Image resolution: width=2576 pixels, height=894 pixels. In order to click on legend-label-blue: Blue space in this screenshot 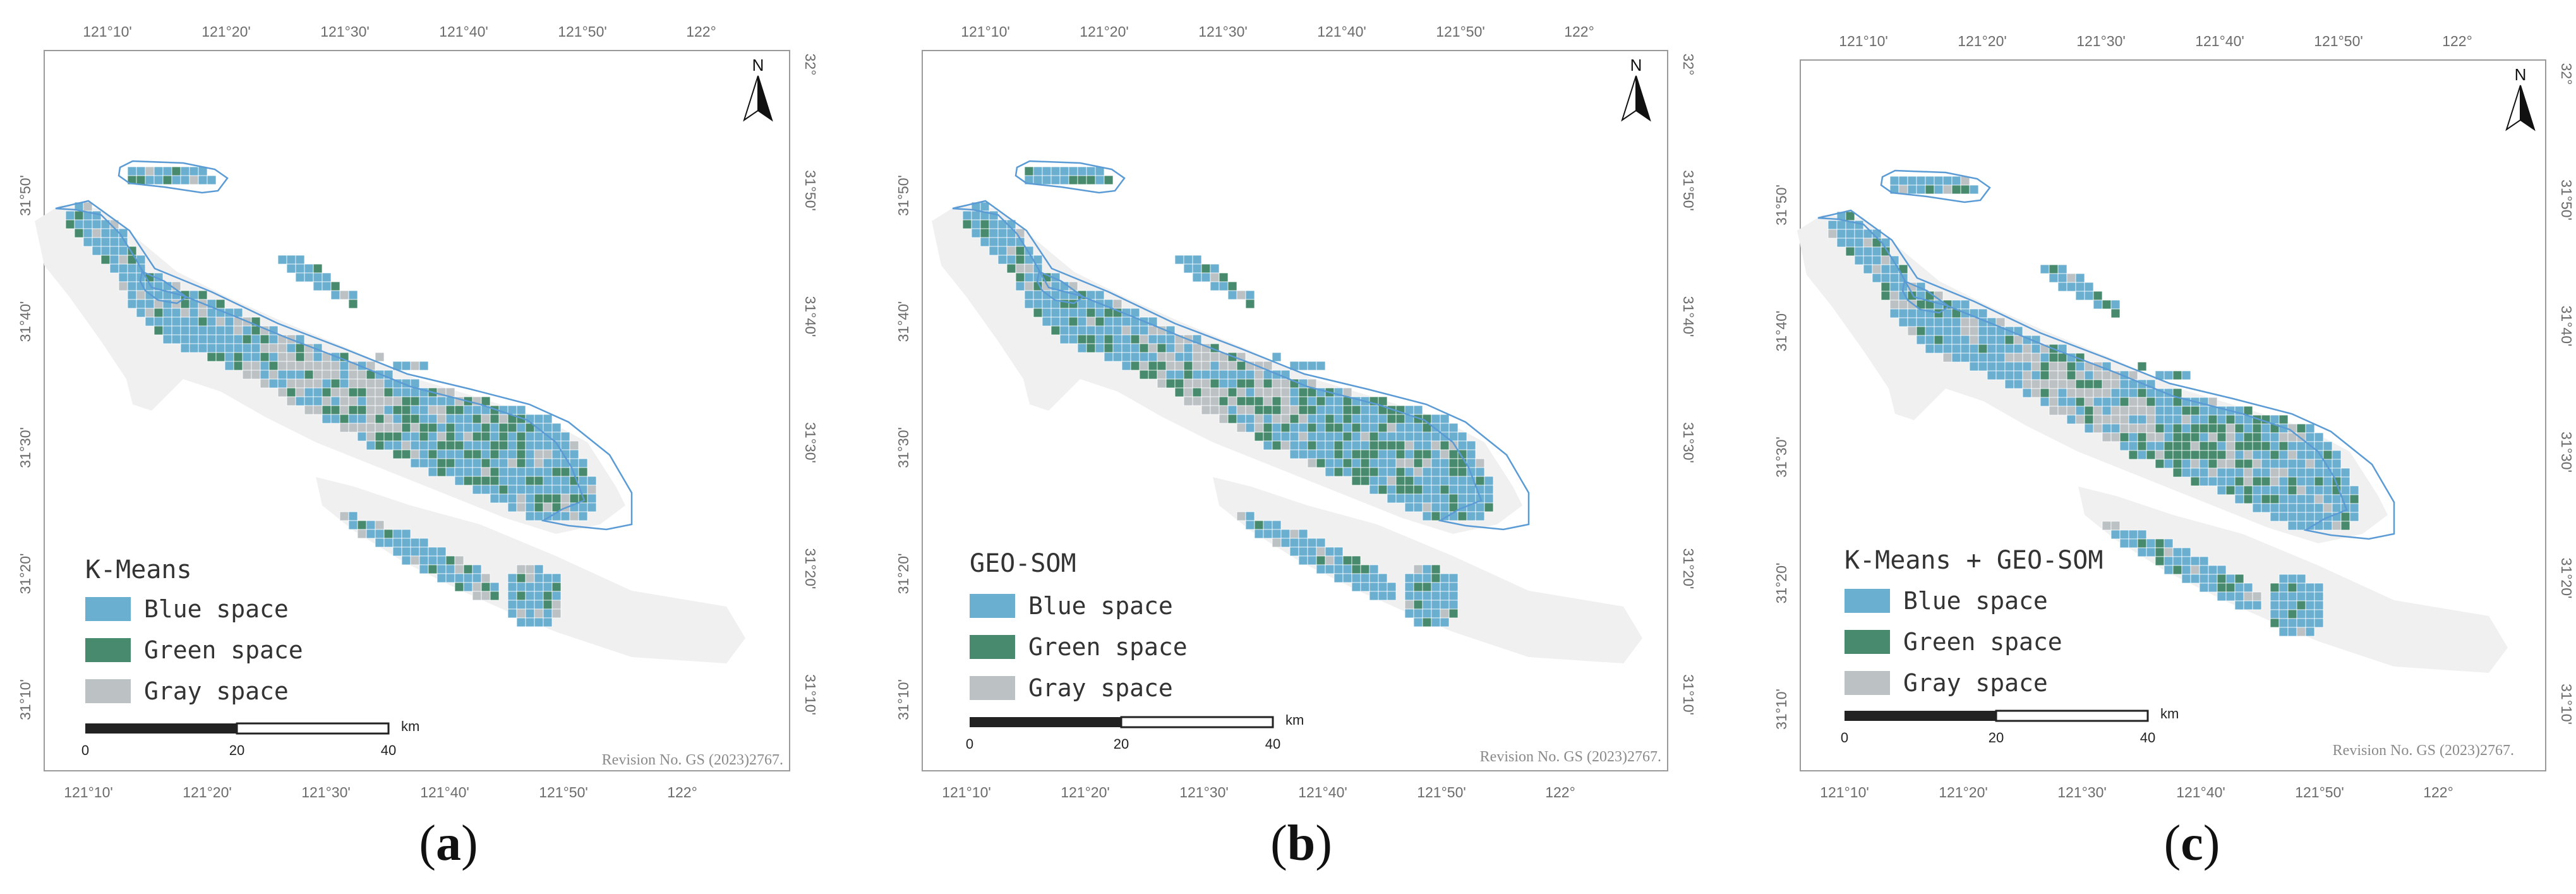, I will do `click(1100, 606)`.